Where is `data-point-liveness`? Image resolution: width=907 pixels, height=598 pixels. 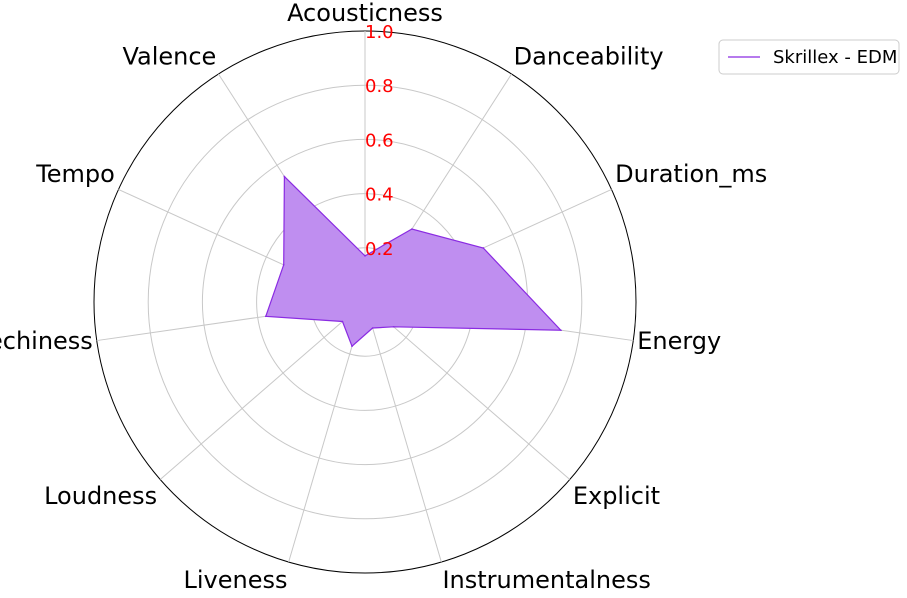
data-point-liveness is located at coordinates (352, 346).